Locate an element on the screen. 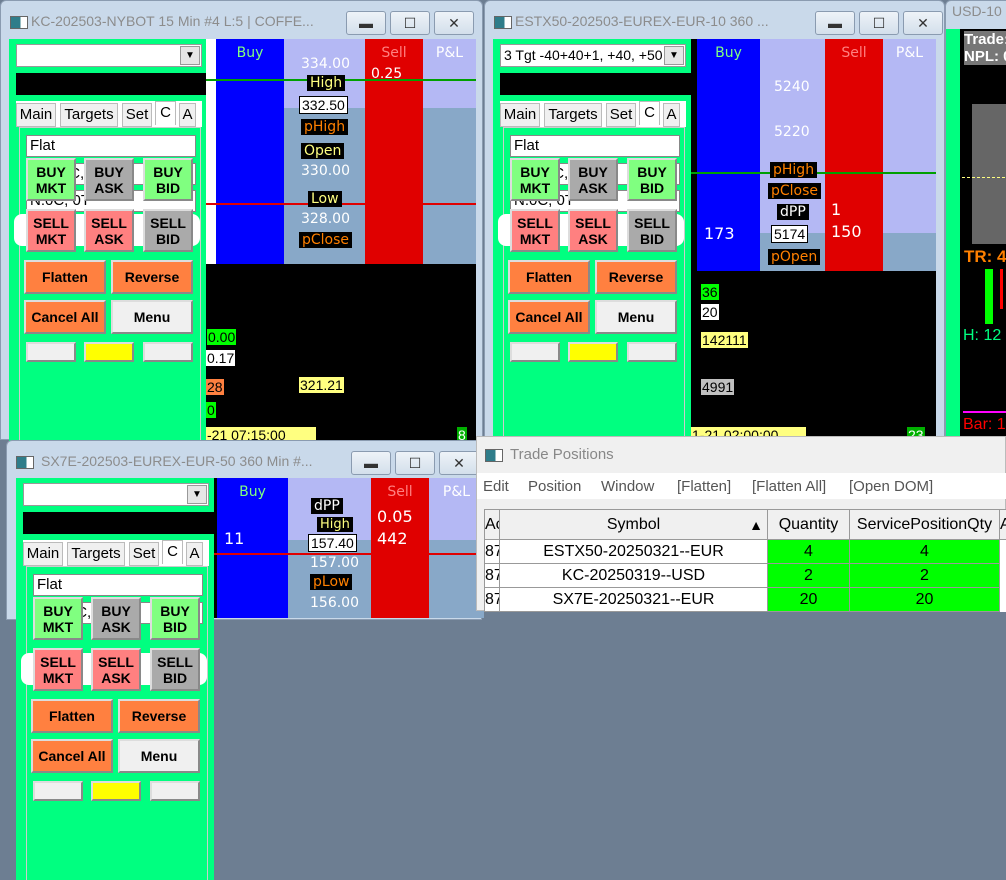  col-header-account: Ac is located at coordinates (492, 525).